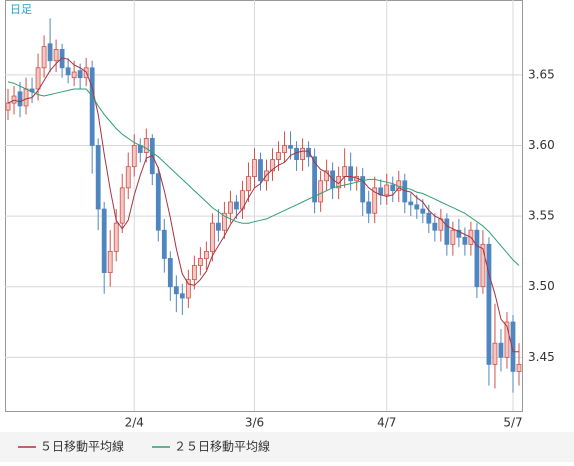 Image resolution: width=574 pixels, height=466 pixels. Describe the element at coordinates (541, 357) in the screenshot. I see `y-tick-label: 3.45` at that location.